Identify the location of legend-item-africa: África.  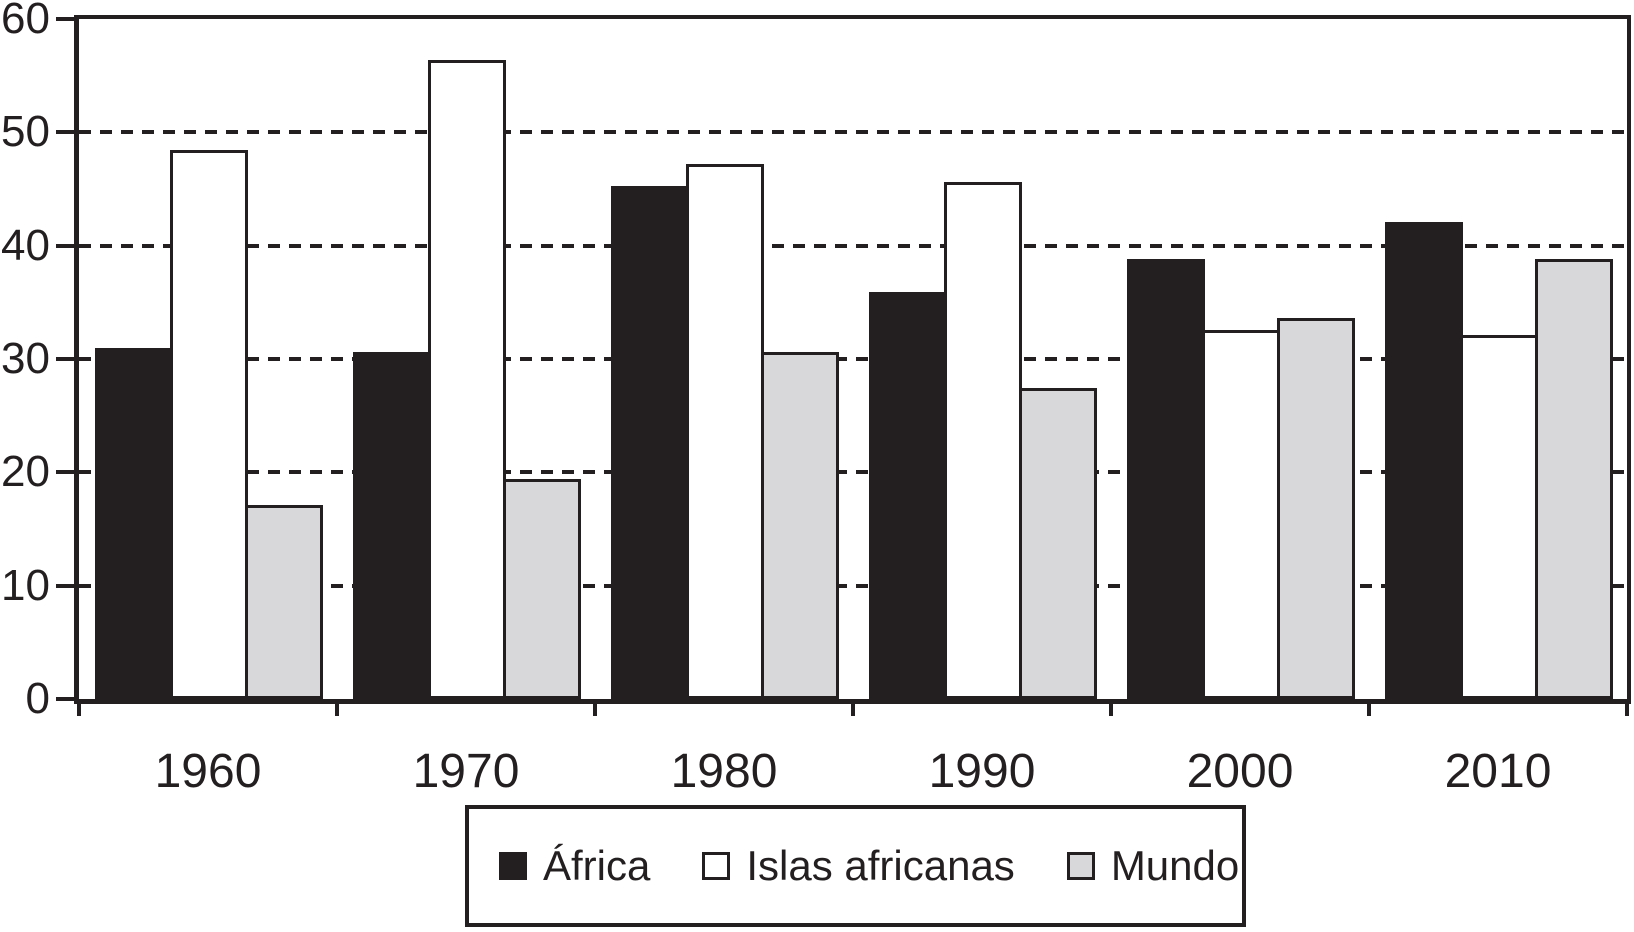
(574, 866).